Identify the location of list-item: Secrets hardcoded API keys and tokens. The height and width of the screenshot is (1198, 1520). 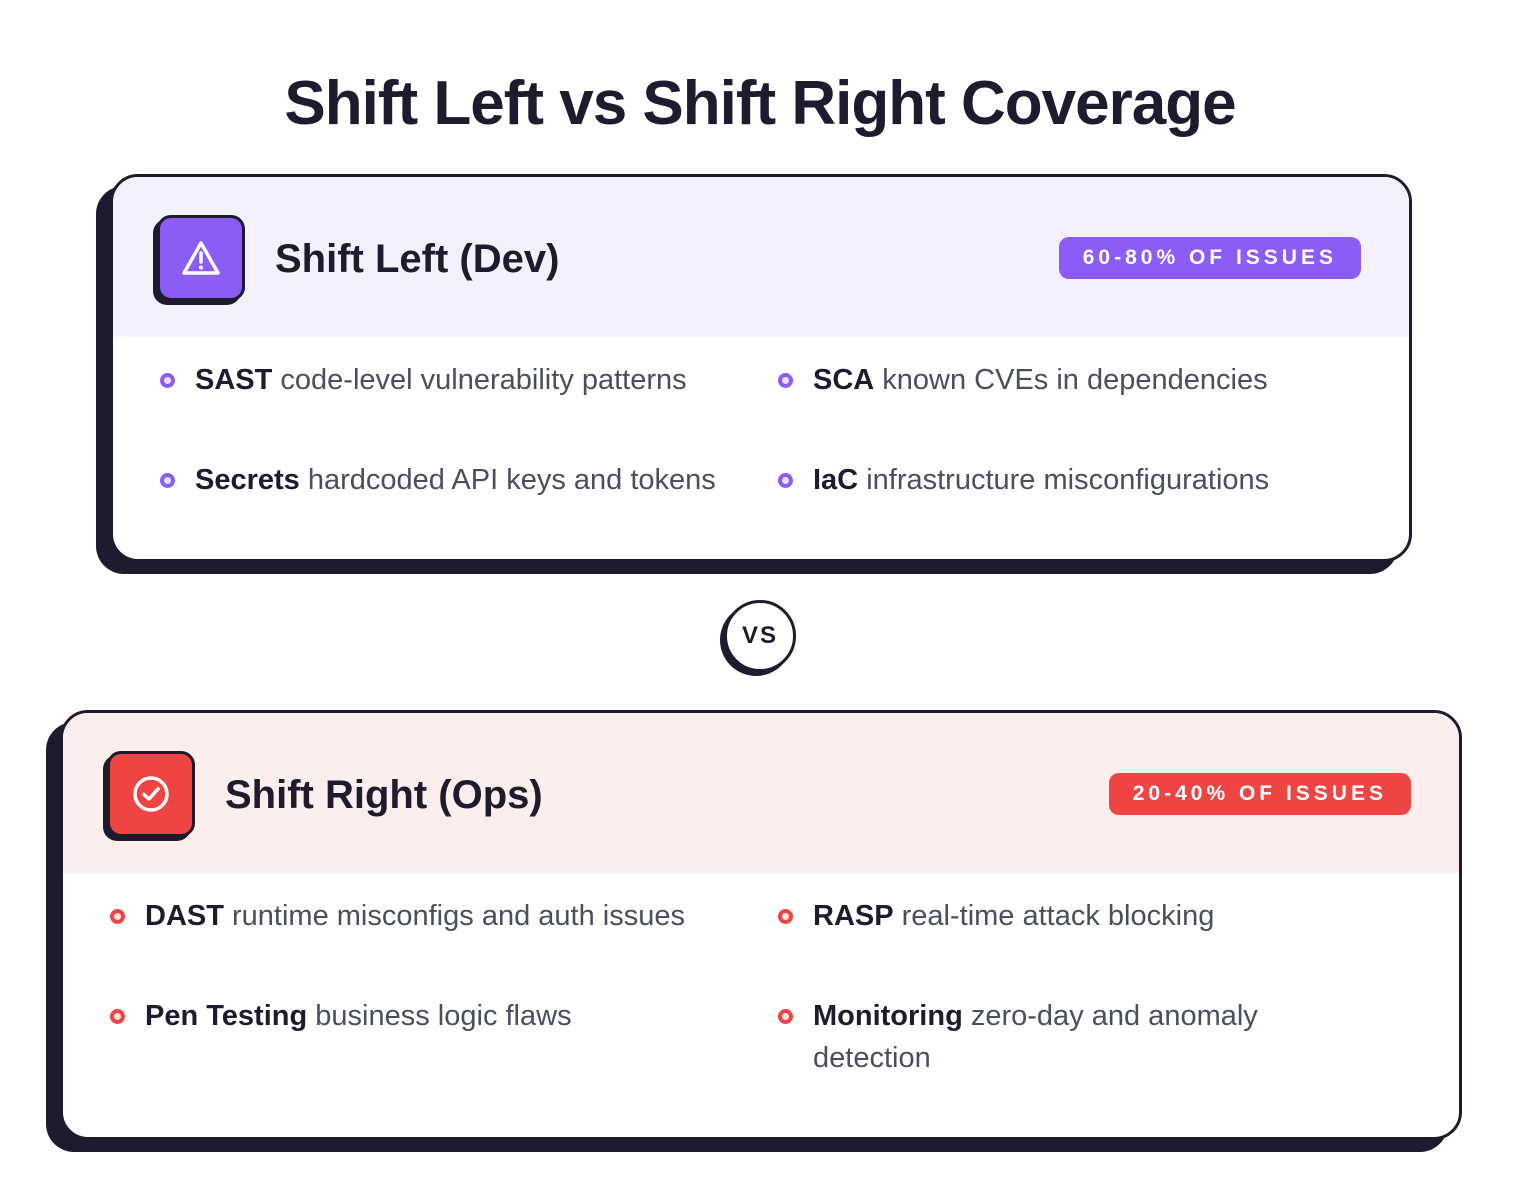
(457, 480).